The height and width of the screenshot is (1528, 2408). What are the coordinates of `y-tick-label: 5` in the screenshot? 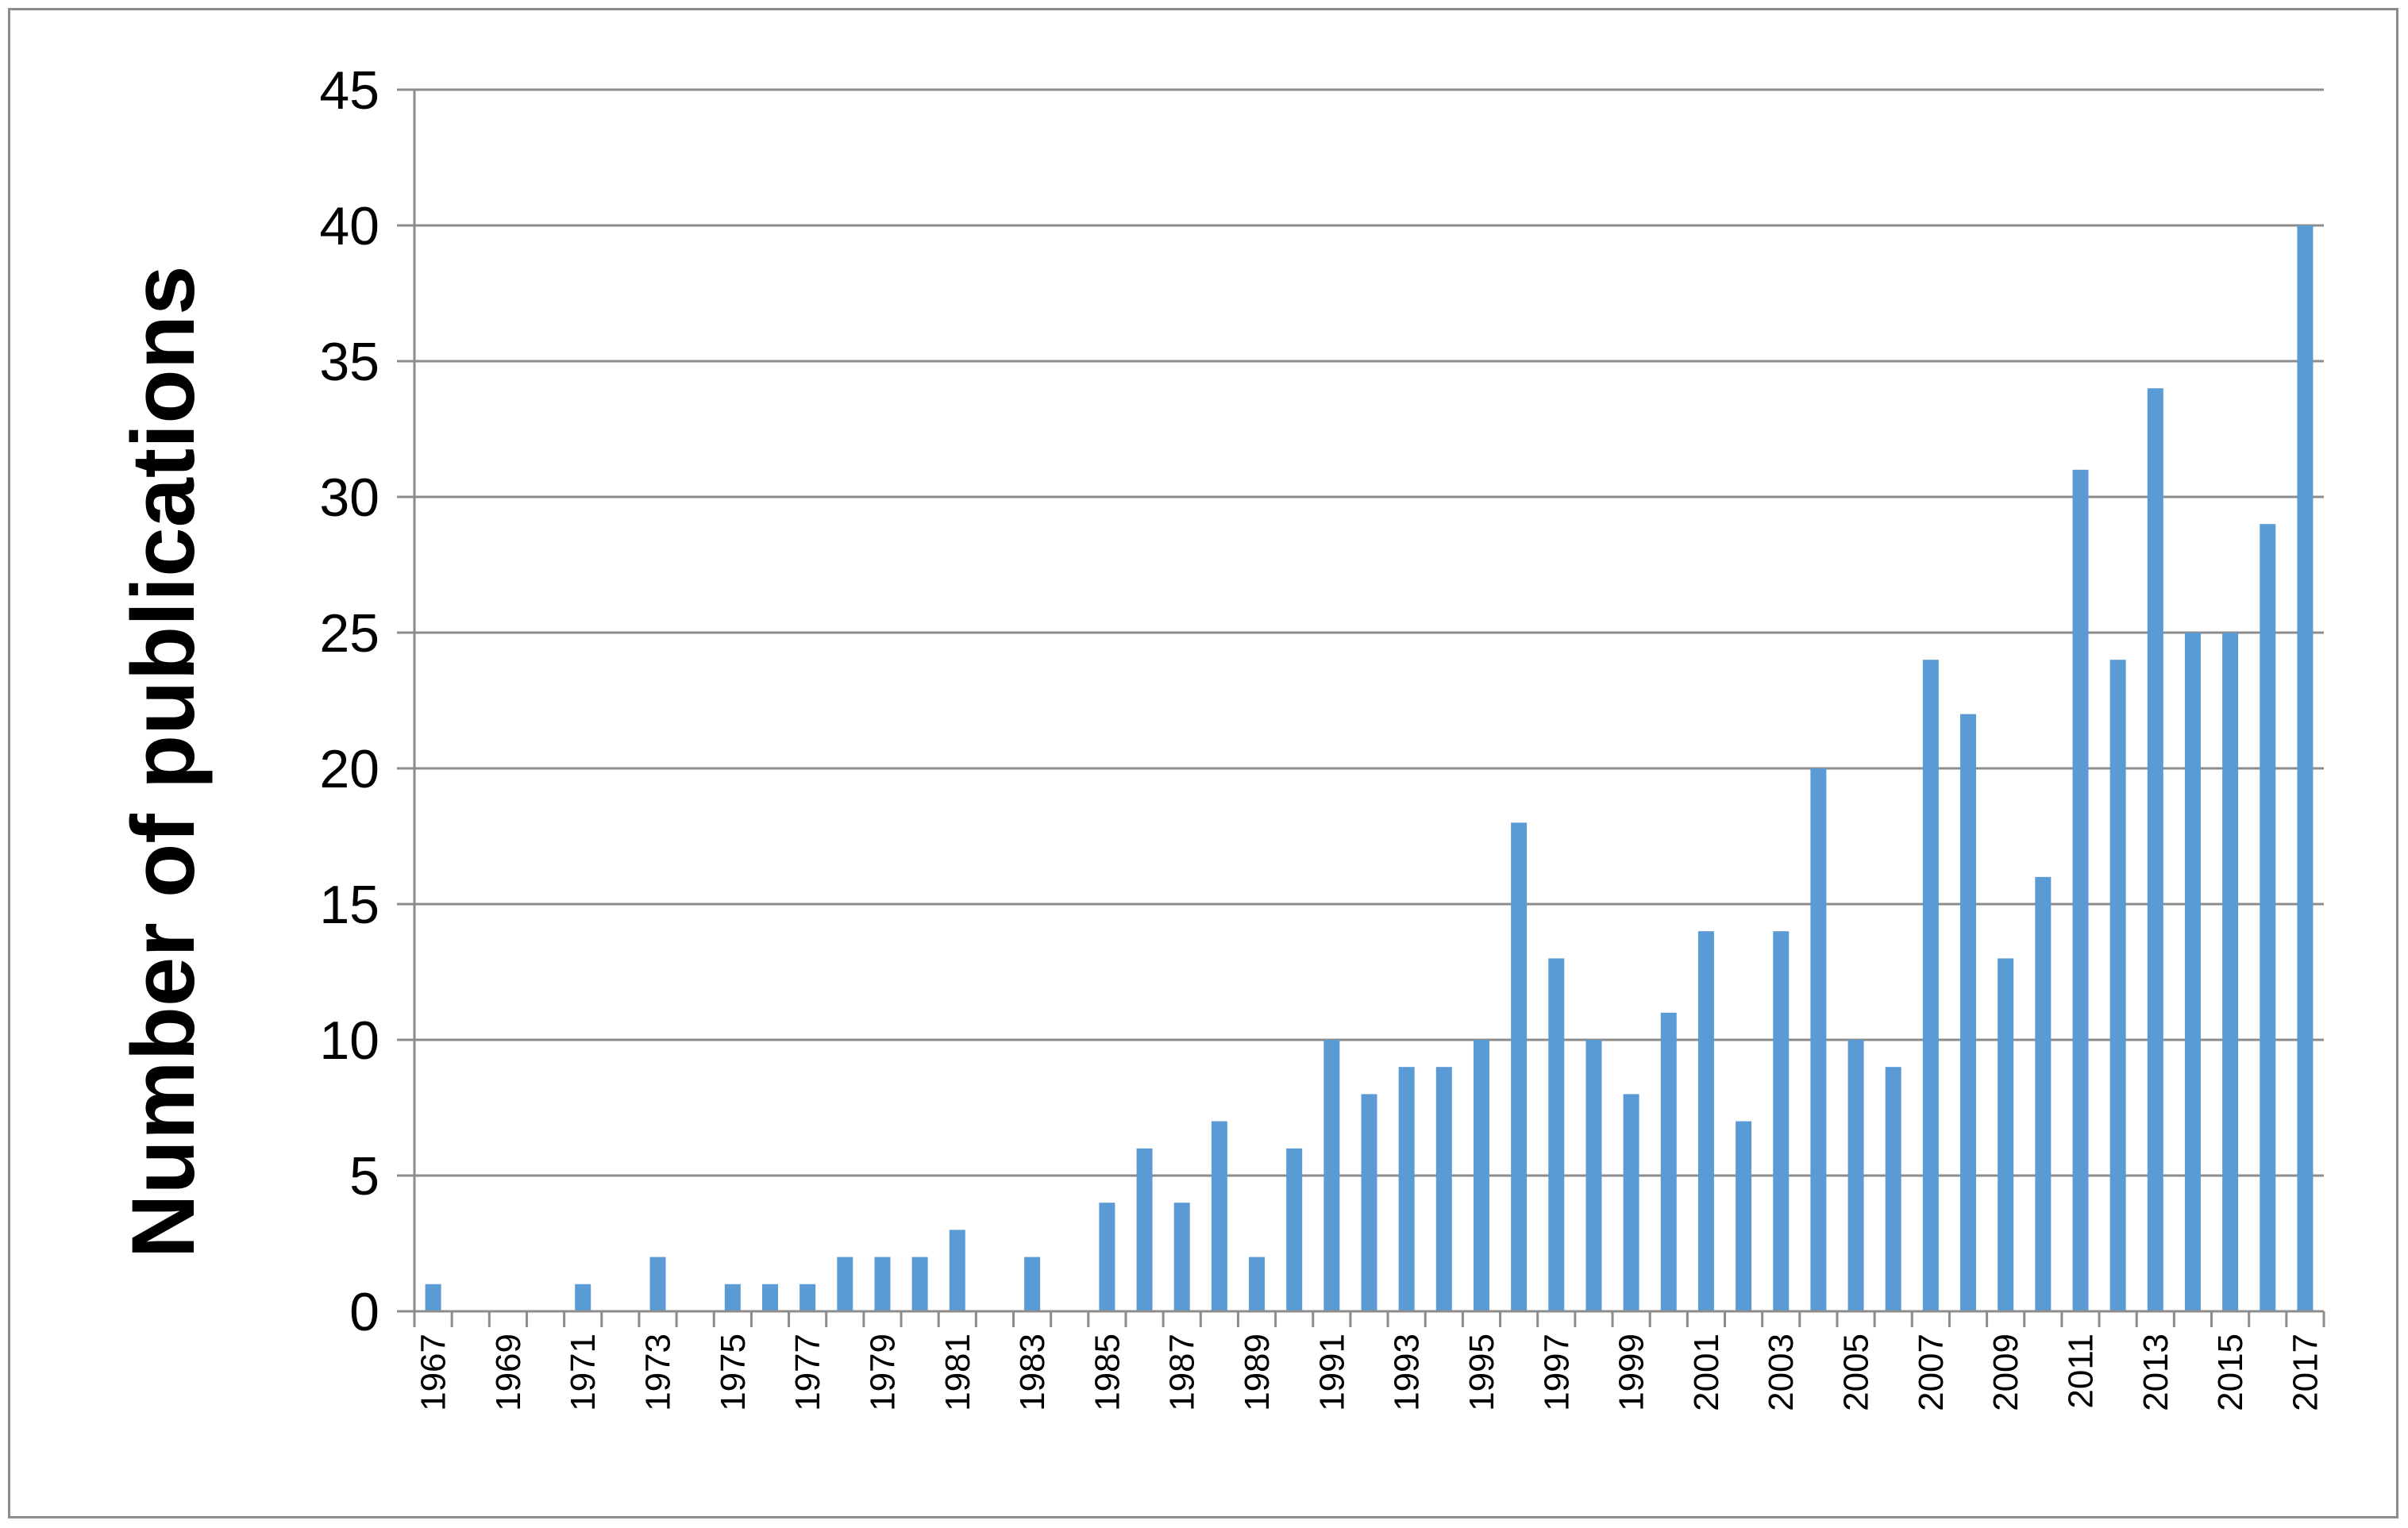 It's located at (364, 1176).